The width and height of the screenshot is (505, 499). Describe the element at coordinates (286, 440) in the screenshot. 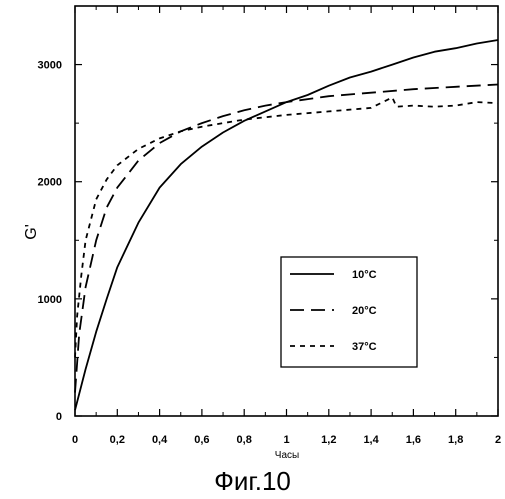

I see `x-tick-label: 1` at that location.